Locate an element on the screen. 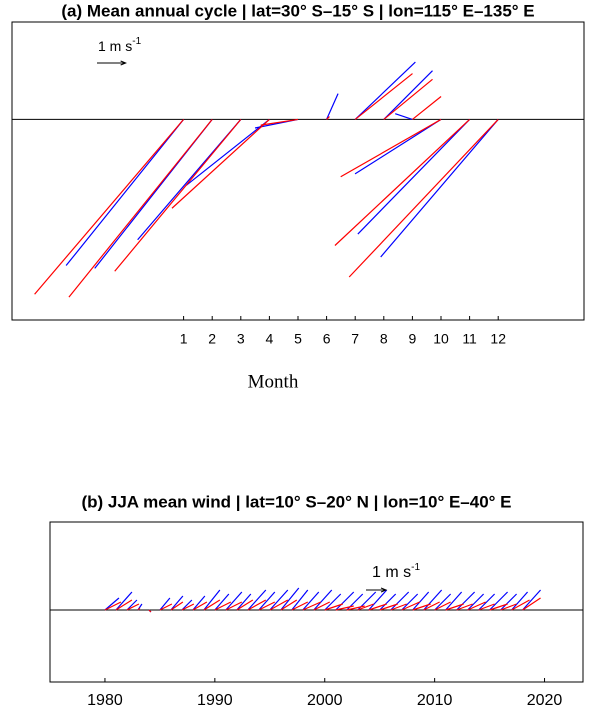 The width and height of the screenshot is (595, 713). x-tick-label: 8 is located at coordinates (384, 339).